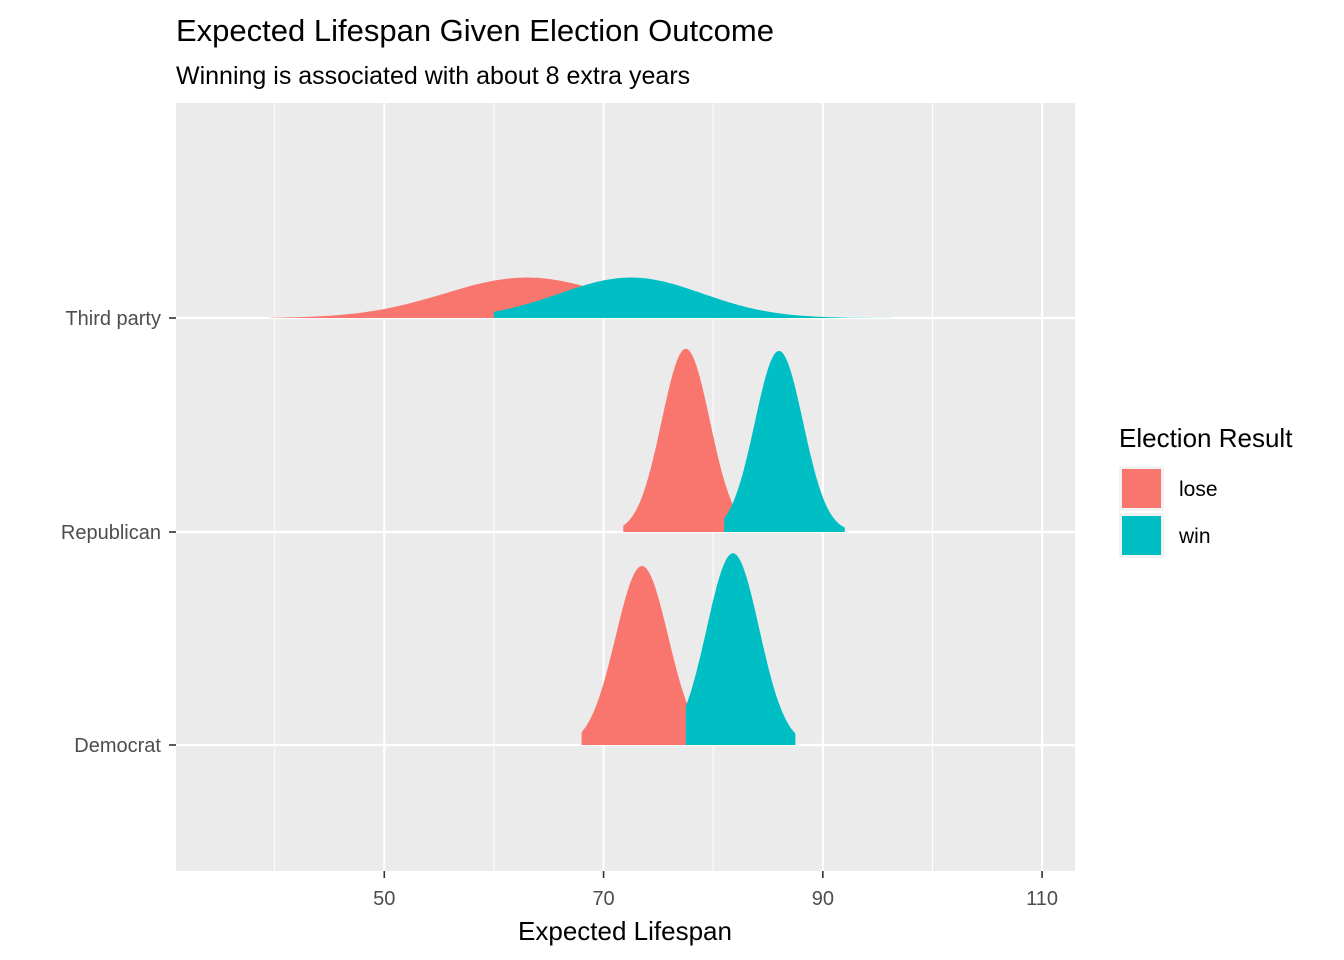 Image resolution: width=1344 pixels, height=960 pixels. I want to click on x-axis: 50 70 90 110, so click(715, 890).